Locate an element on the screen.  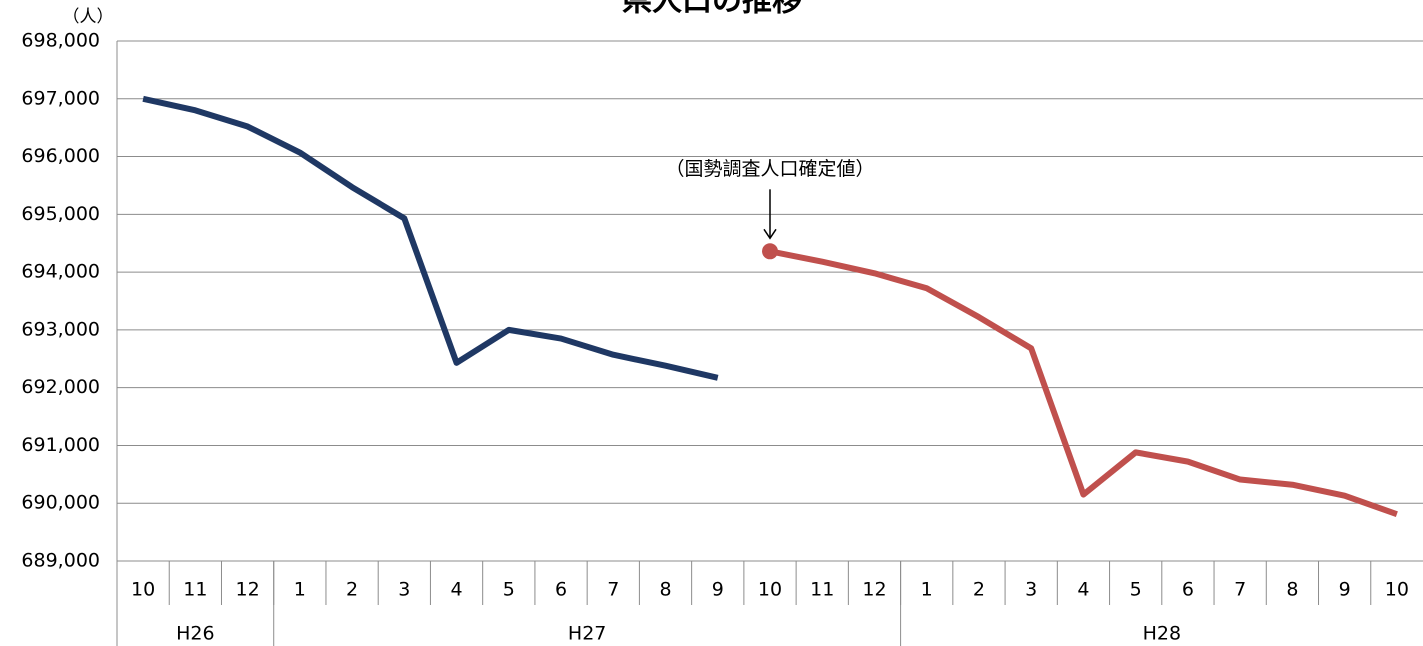
y-tick-label: 690,000 is located at coordinates (60, 503).